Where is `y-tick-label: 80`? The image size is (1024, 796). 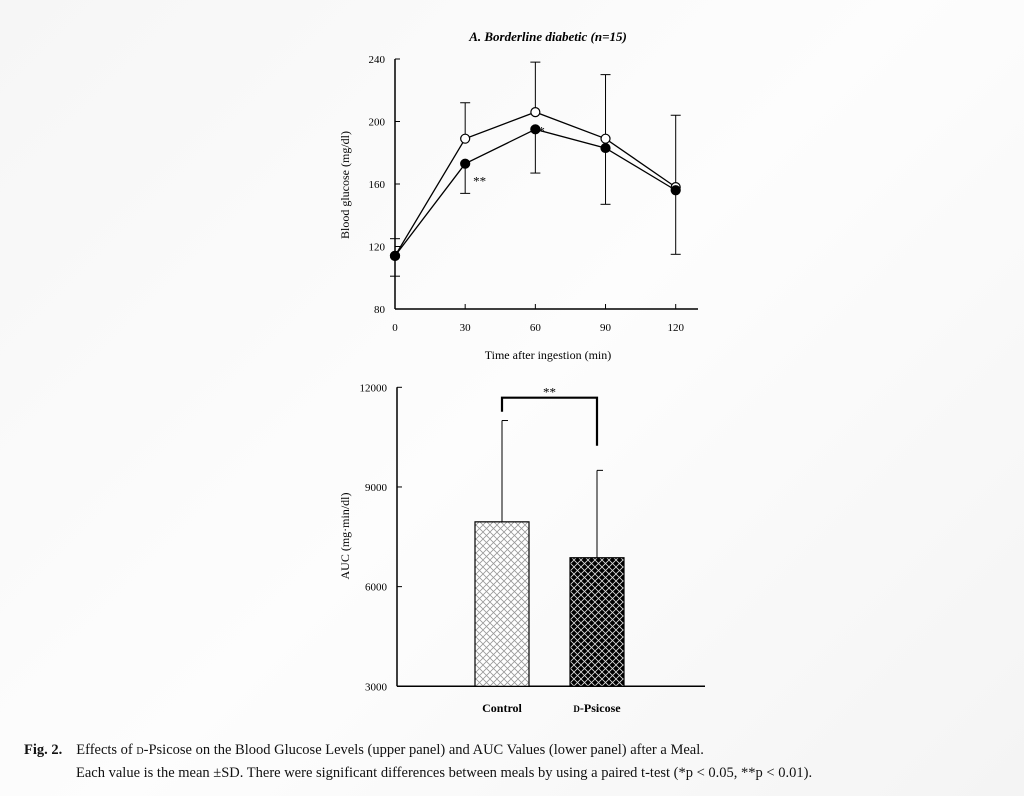 y-tick-label: 80 is located at coordinates (380, 310).